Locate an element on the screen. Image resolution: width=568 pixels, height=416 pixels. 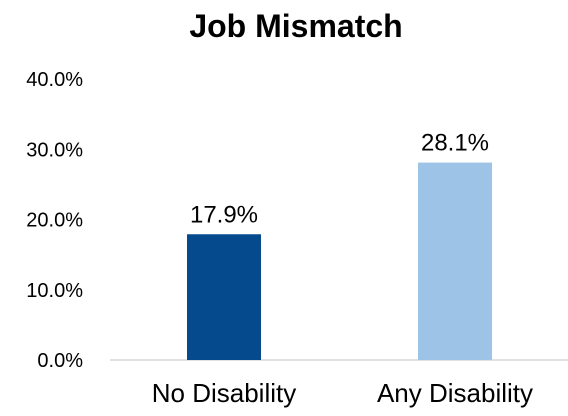
data-labels: 17.9% 28.1% is located at coordinates (339, 179).